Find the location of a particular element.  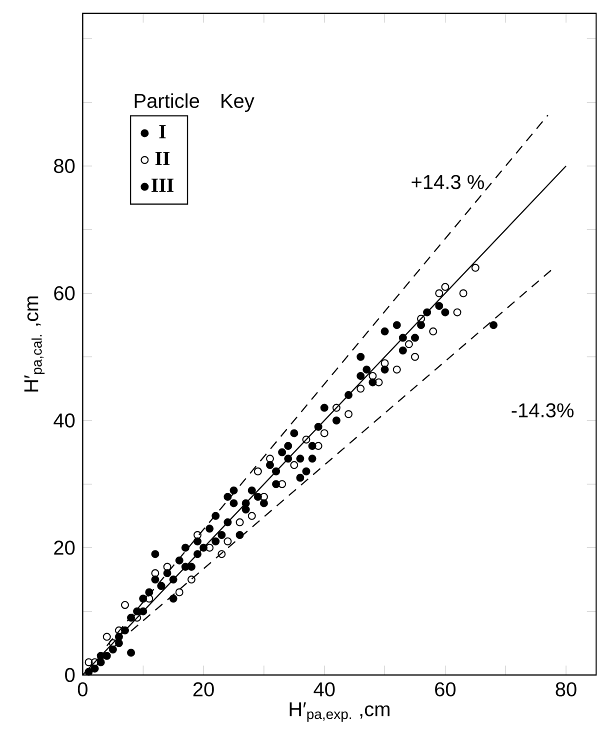

annotation: -14.3% is located at coordinates (543, 410).